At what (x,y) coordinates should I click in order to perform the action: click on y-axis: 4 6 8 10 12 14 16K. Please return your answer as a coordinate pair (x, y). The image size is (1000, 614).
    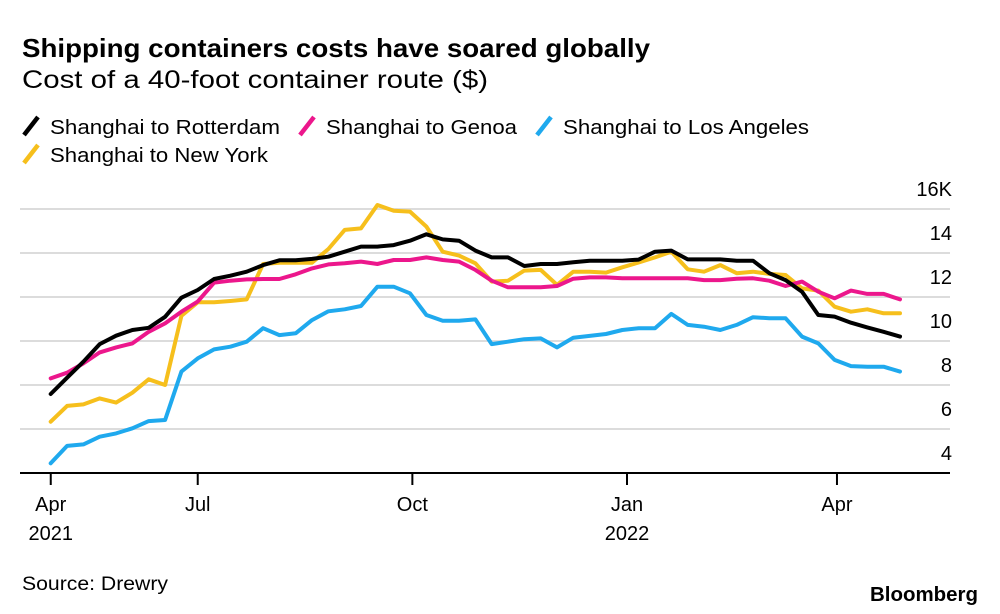
    Looking at the image, I should click on (934, 322).